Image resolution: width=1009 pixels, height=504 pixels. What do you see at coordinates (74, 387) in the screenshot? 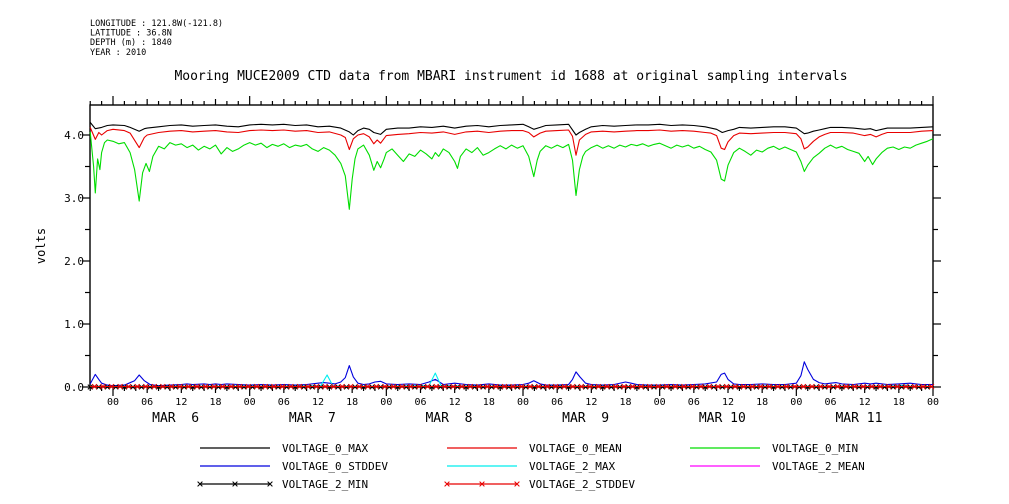
I see `y-axis-tick-label: 0.0` at bounding box center [74, 387].